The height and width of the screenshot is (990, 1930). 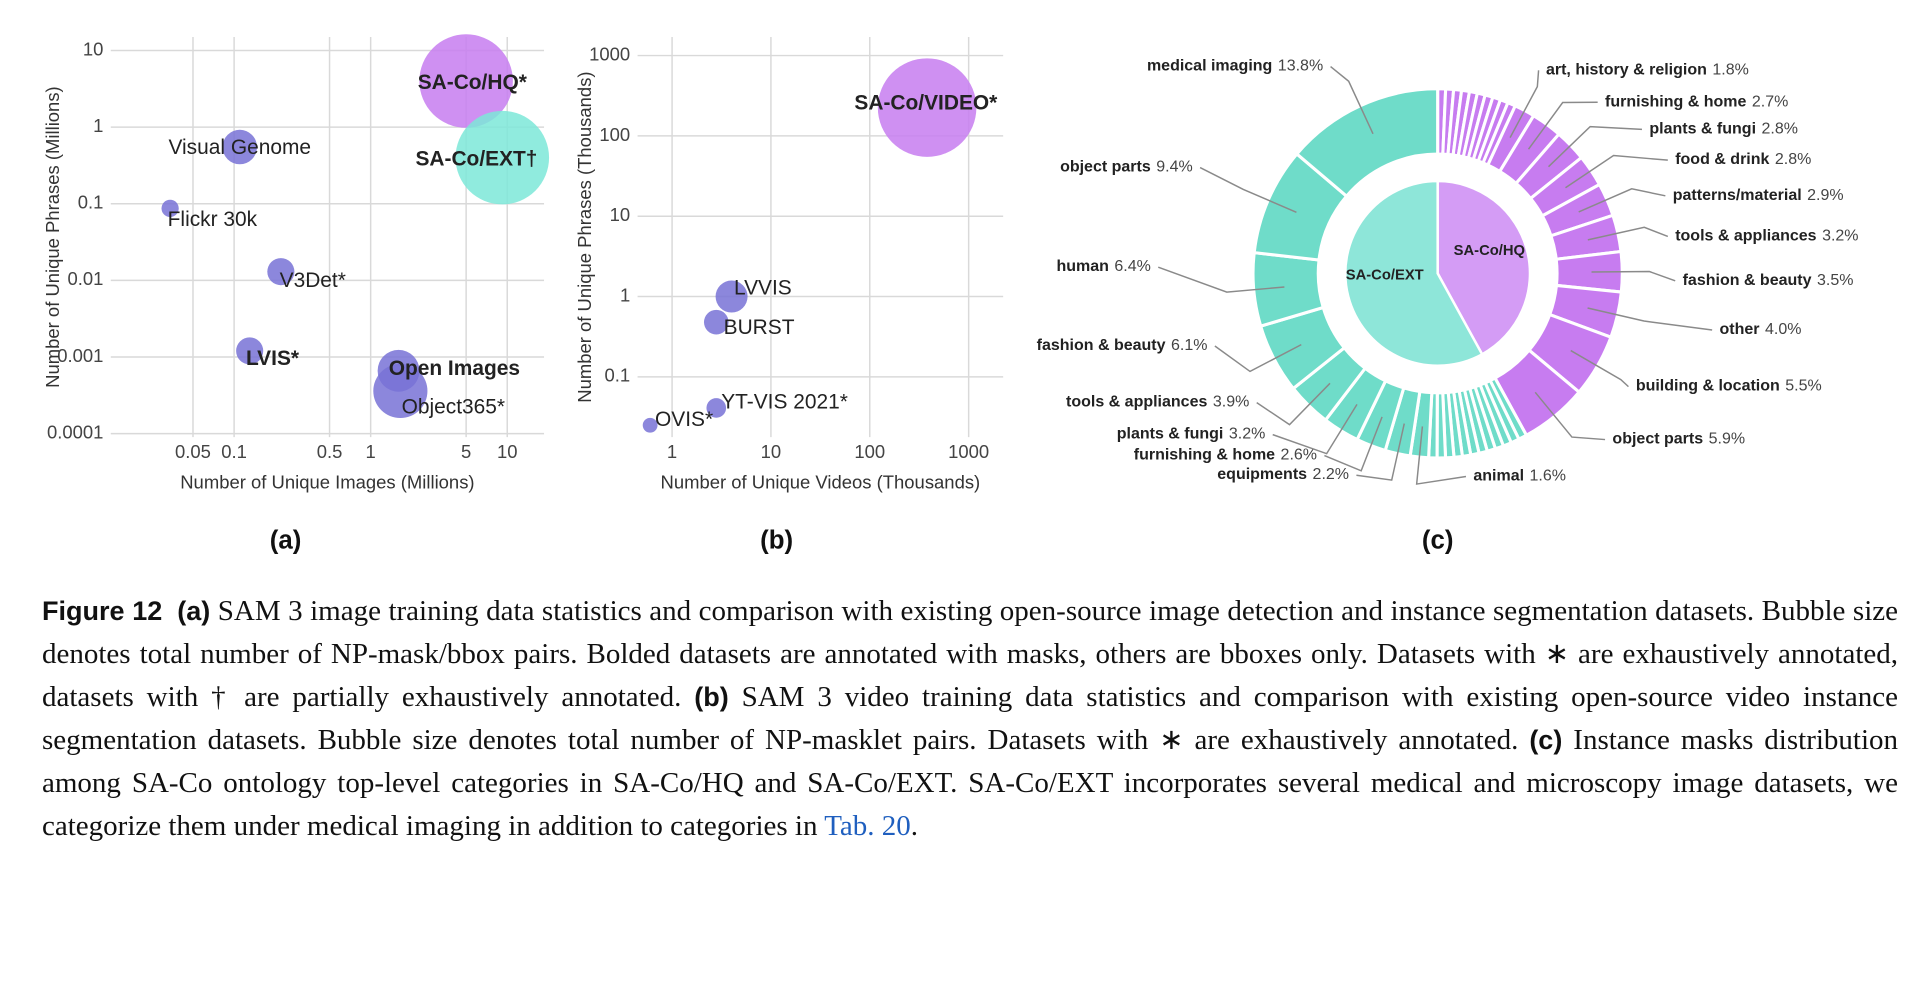 What do you see at coordinates (1546, 740) in the screenshot?
I see `caption-tag: (c)` at bounding box center [1546, 740].